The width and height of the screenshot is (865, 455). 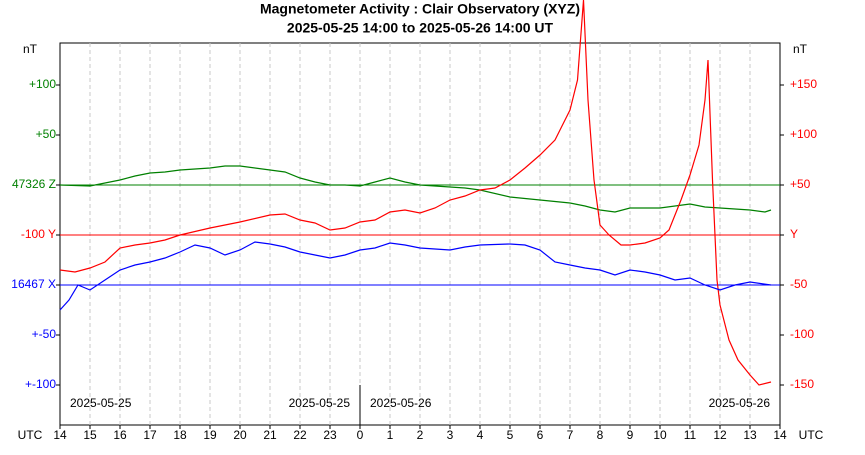 What do you see at coordinates (33, 284) in the screenshot?
I see `y-tick-label: 16467 X` at bounding box center [33, 284].